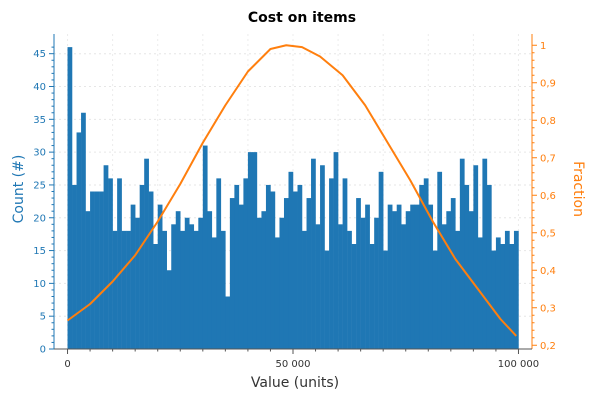 The height and width of the screenshot is (400, 600). What do you see at coordinates (39, 54) in the screenshot?
I see `y-left-tick-label: 45` at bounding box center [39, 54].